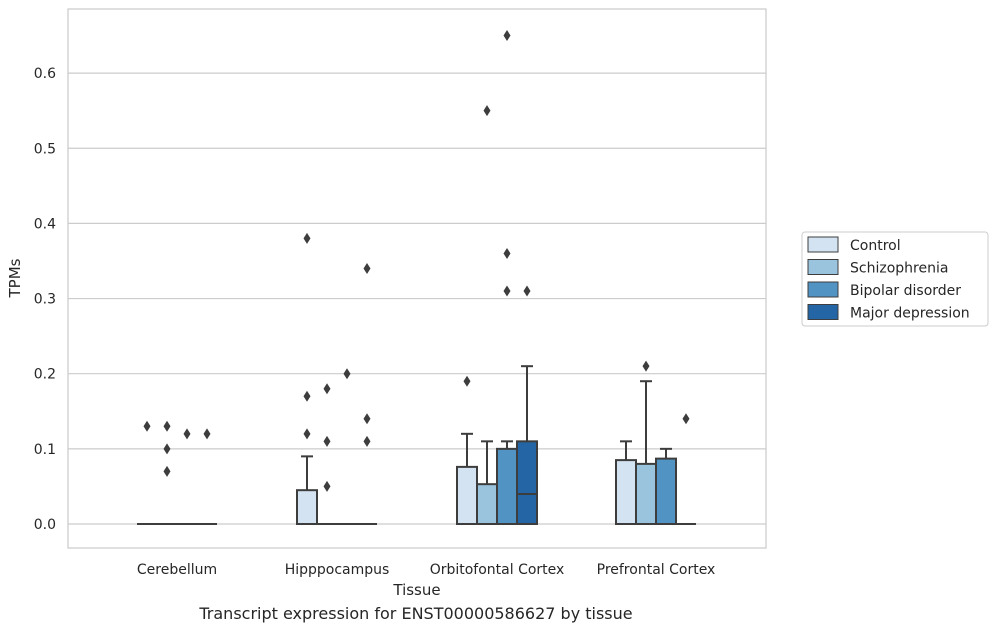  Describe the element at coordinates (45, 525) in the screenshot. I see `y-tick-label: 0.0` at that location.